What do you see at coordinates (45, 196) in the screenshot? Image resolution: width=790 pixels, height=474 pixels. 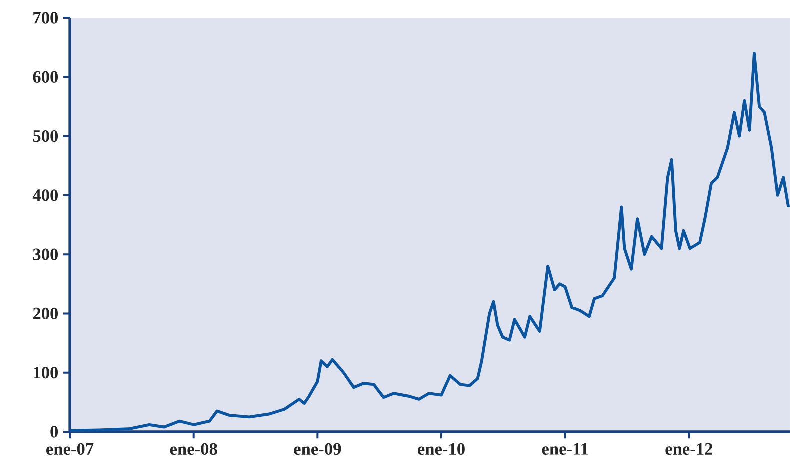 I see `y-tick-label: 400` at bounding box center [45, 196].